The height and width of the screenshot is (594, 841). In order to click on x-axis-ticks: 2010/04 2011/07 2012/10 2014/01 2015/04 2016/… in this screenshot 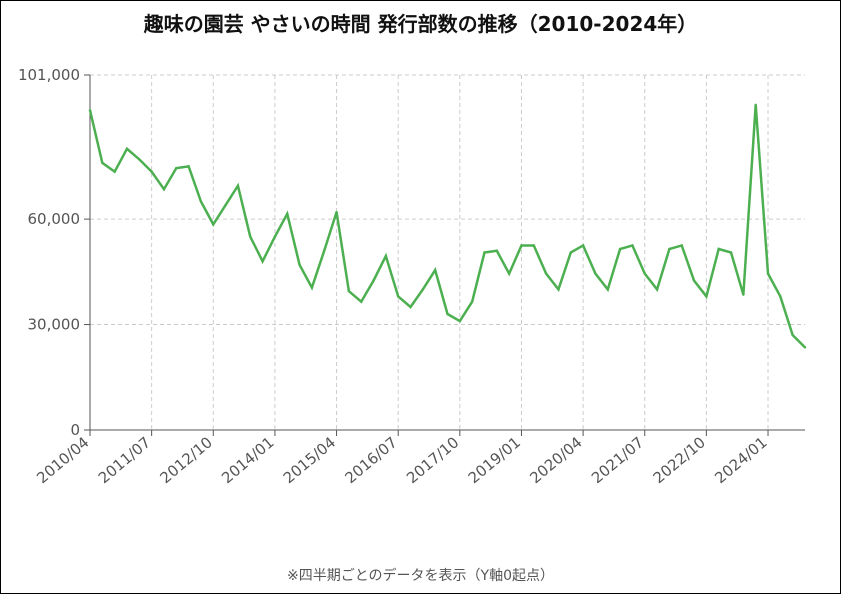, I will do `click(402, 458)`.